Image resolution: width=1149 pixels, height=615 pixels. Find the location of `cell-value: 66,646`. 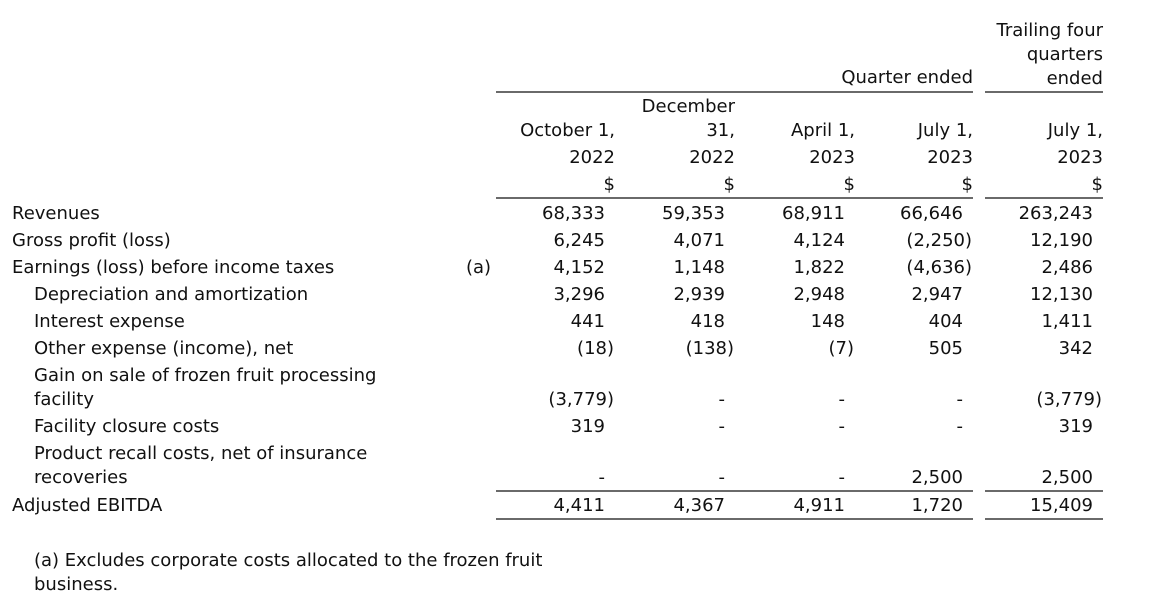

cell-value: 66,646 is located at coordinates (931, 213).